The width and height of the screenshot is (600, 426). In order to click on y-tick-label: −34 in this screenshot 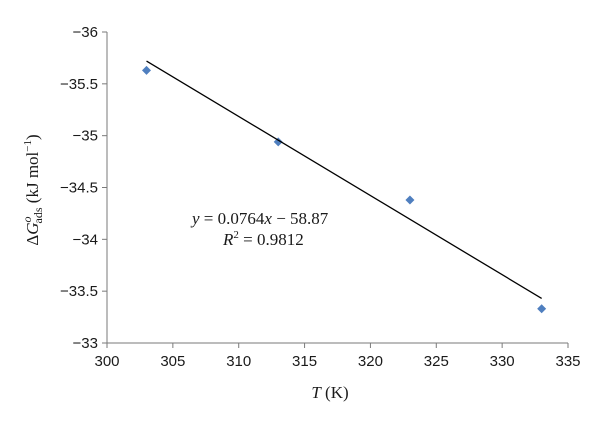, I will do `click(85, 239)`.